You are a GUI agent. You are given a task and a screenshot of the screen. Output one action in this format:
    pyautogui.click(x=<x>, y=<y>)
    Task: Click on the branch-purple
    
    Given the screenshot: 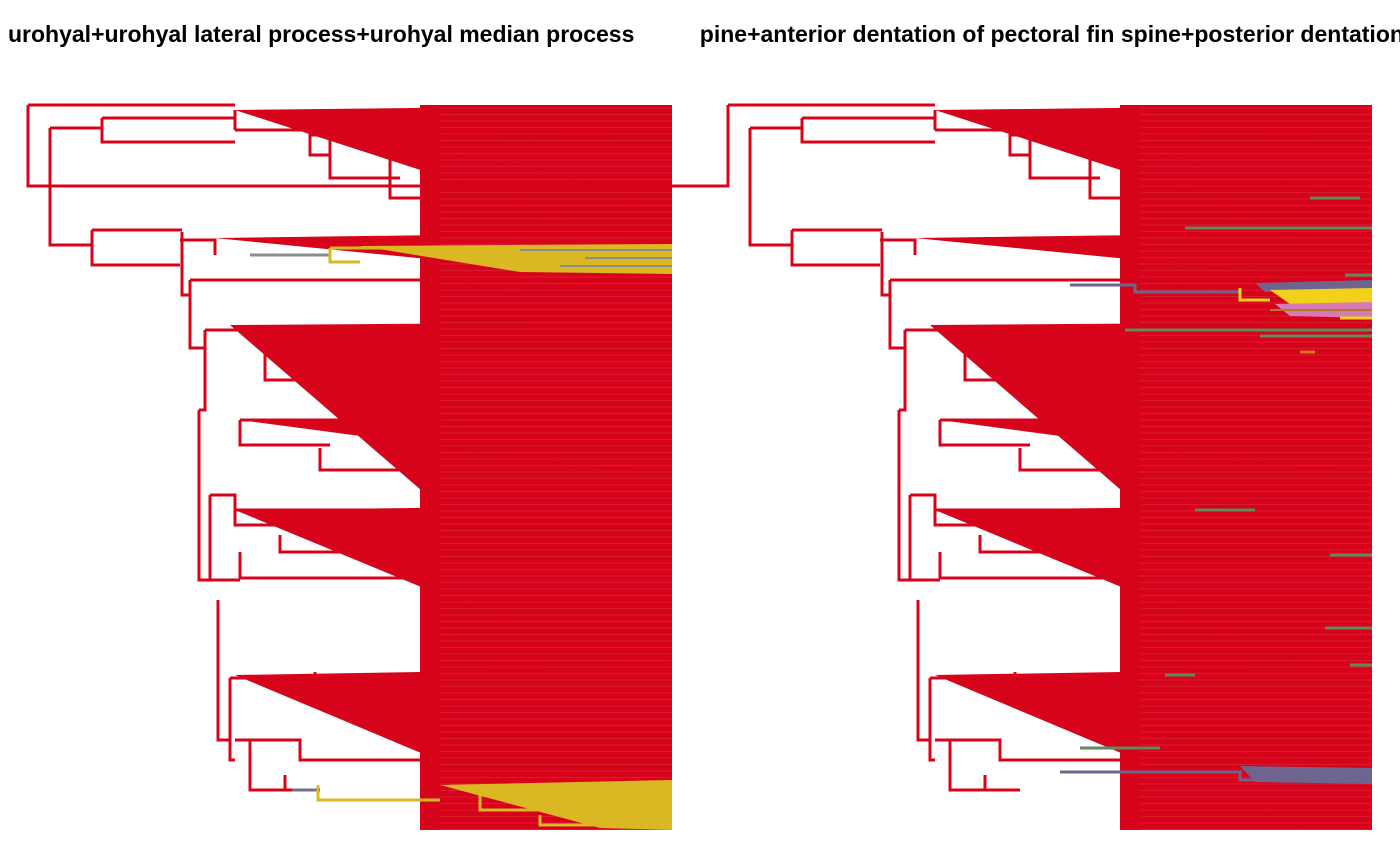 What is the action you would take?
    pyautogui.click(x=1155, y=288)
    